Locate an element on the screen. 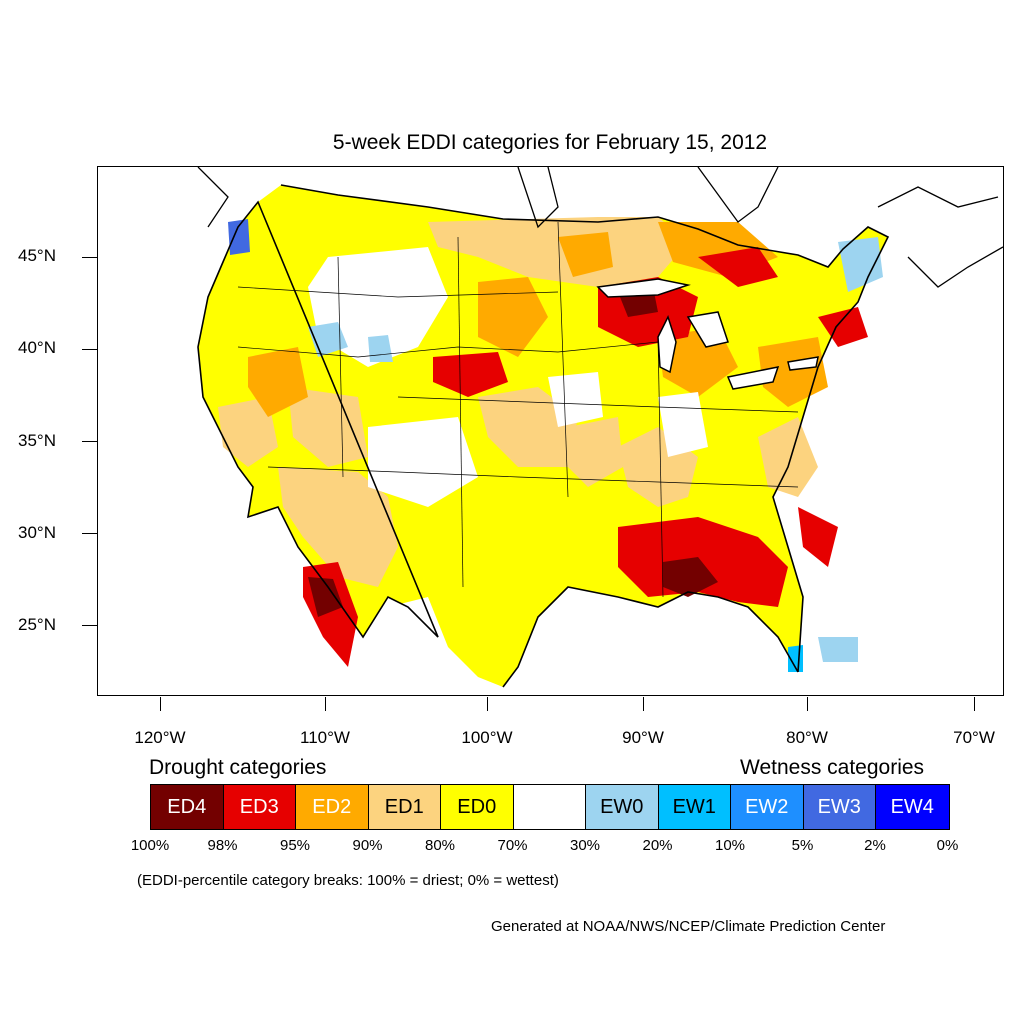 This screenshot has width=1024, height=1024. canada-coast is located at coordinates (600, 227).